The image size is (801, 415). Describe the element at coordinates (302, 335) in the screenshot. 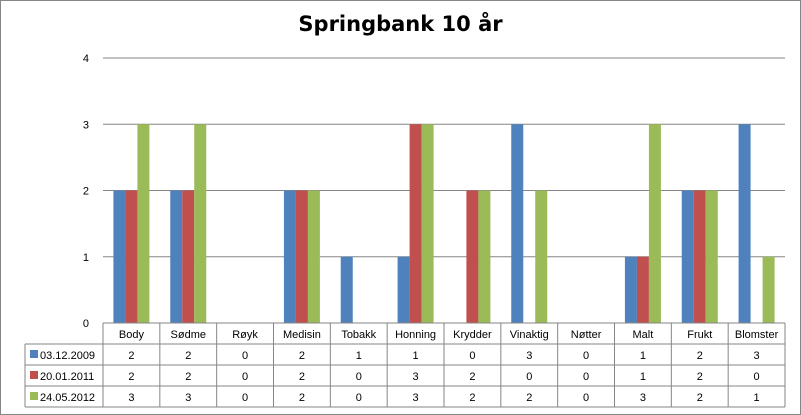

I see `category-label: Medisin` at that location.